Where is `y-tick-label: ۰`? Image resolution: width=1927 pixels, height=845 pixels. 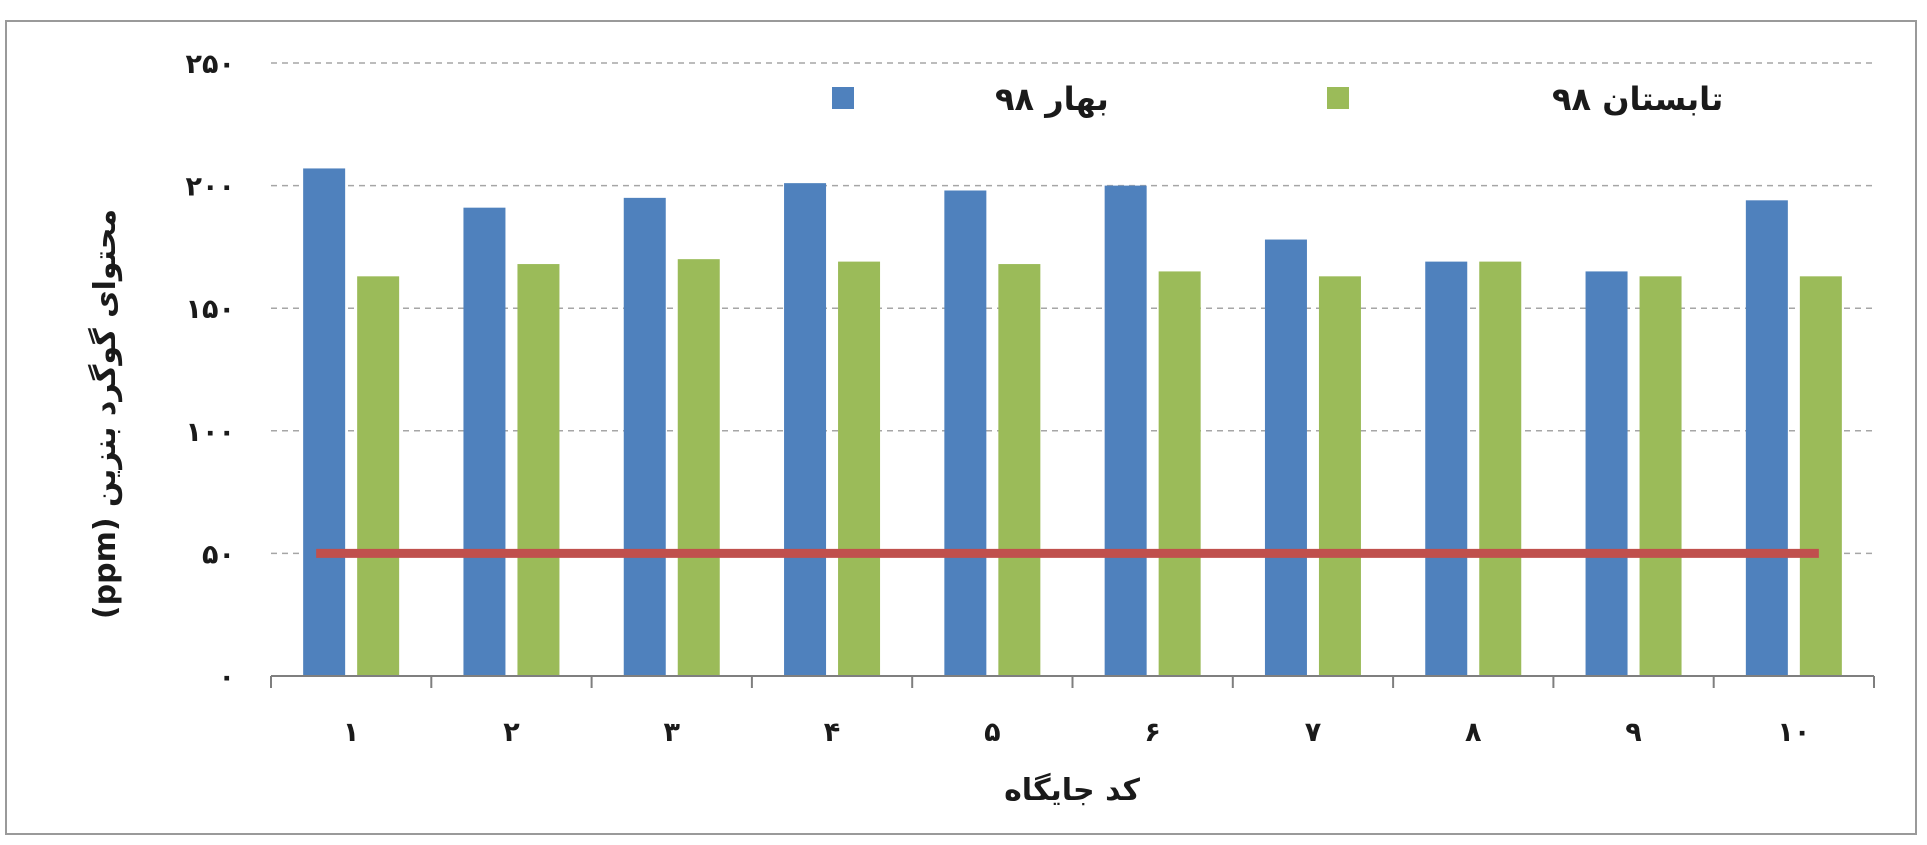 y-tick-label: ۰ is located at coordinates (227, 677).